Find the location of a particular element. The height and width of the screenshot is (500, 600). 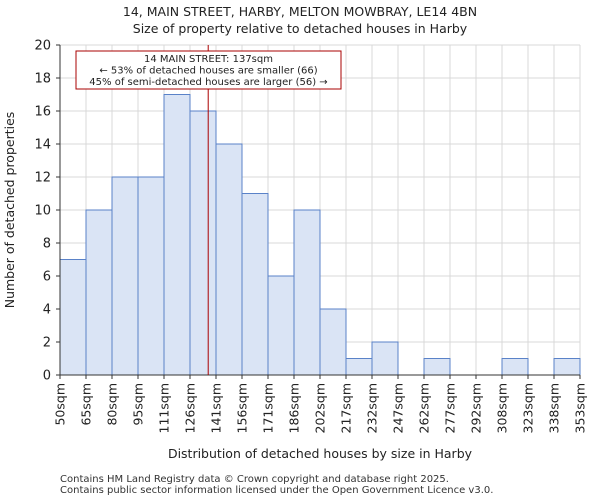

y-axis-label: Number of detached properties is located at coordinates (9, 210).